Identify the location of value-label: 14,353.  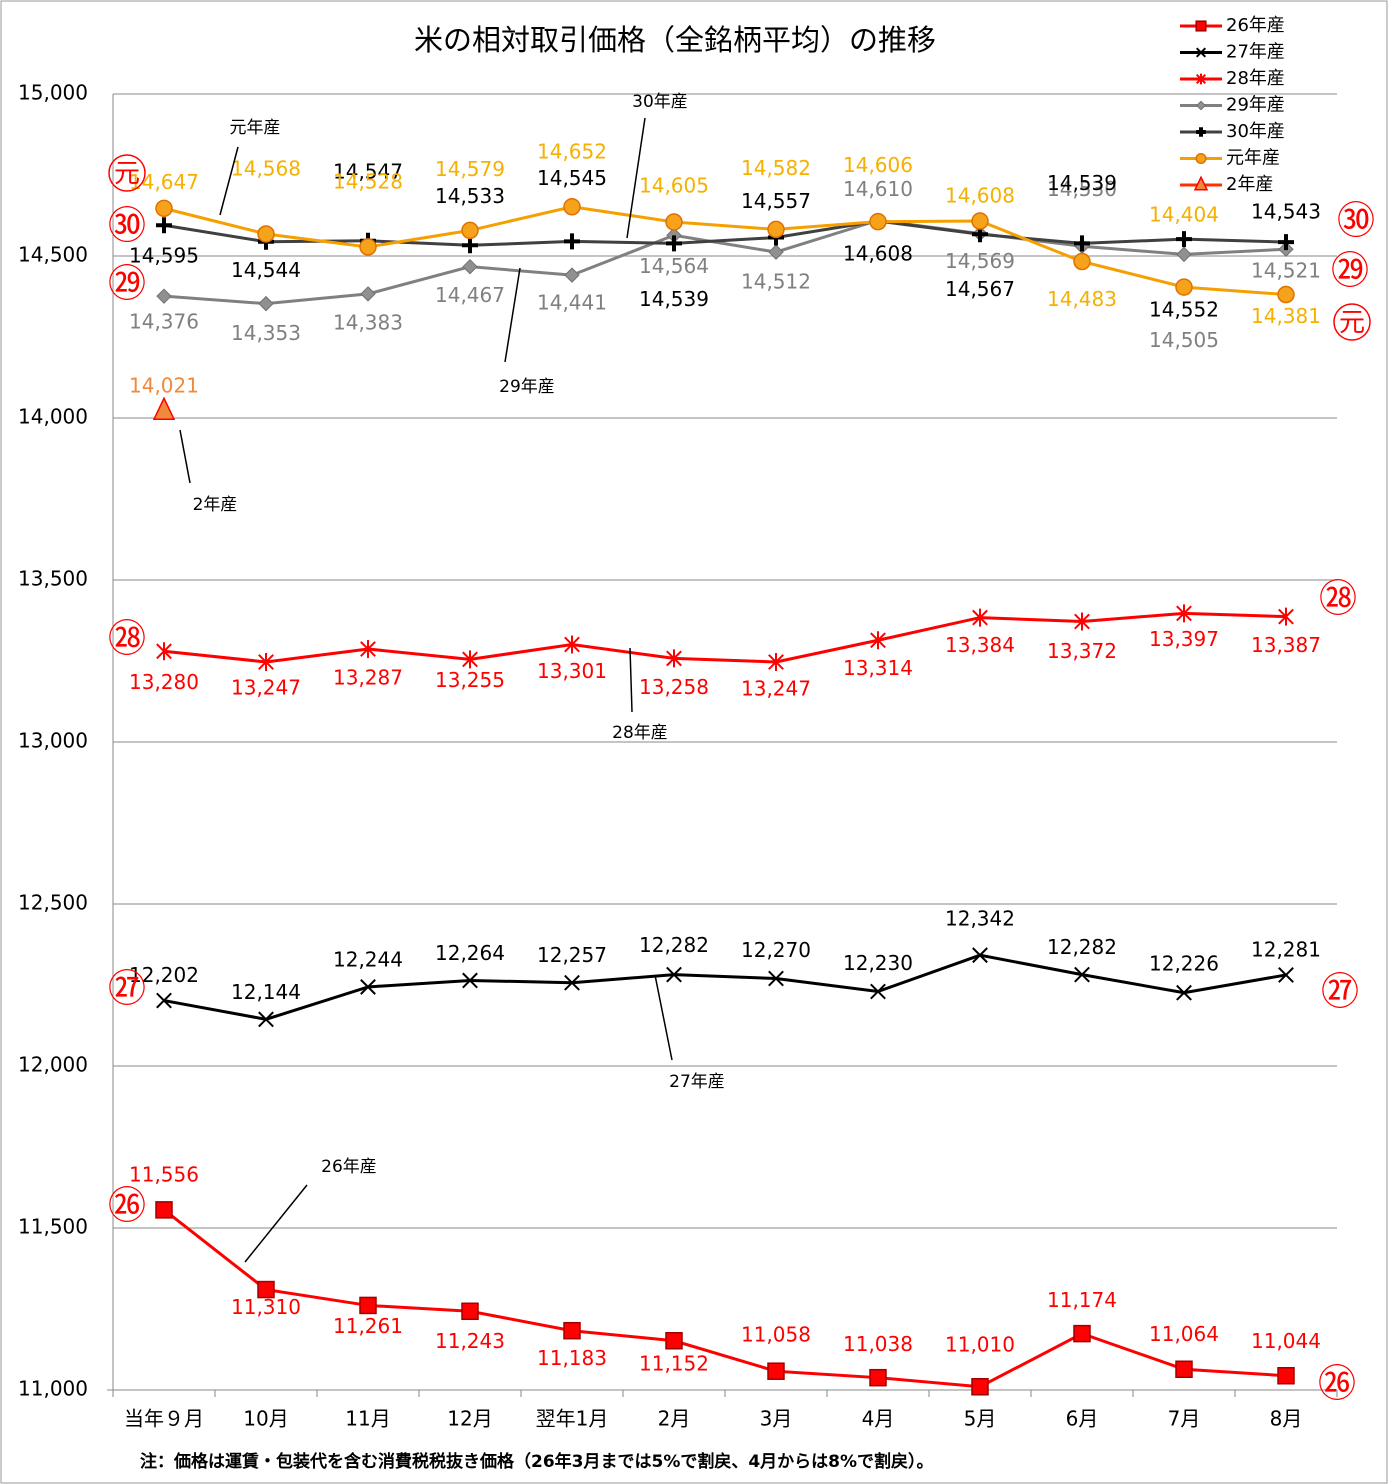
(266, 333).